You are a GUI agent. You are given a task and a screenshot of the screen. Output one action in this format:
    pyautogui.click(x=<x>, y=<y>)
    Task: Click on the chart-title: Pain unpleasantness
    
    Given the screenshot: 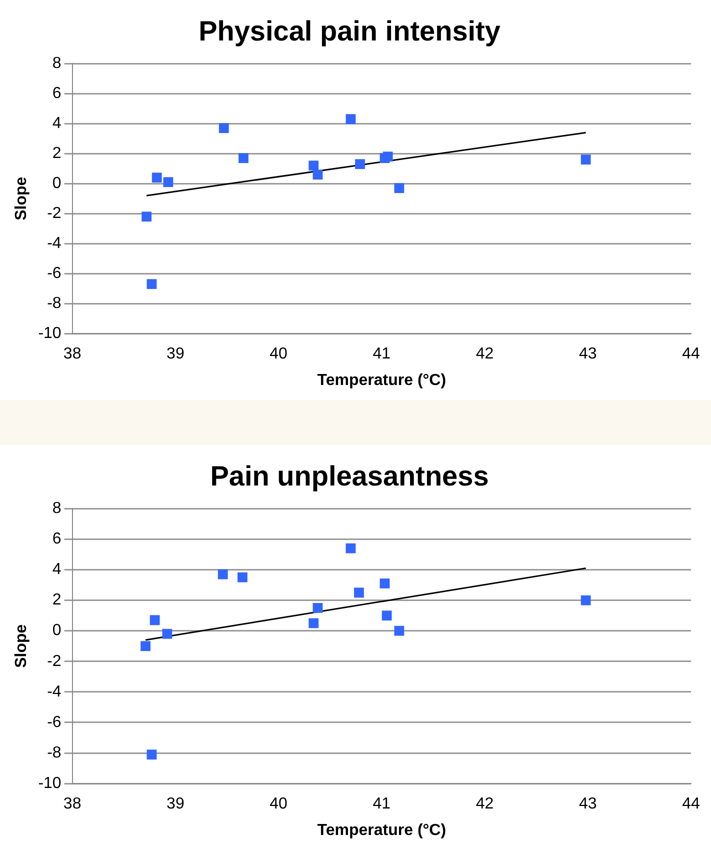 What is the action you would take?
    pyautogui.click(x=349, y=476)
    